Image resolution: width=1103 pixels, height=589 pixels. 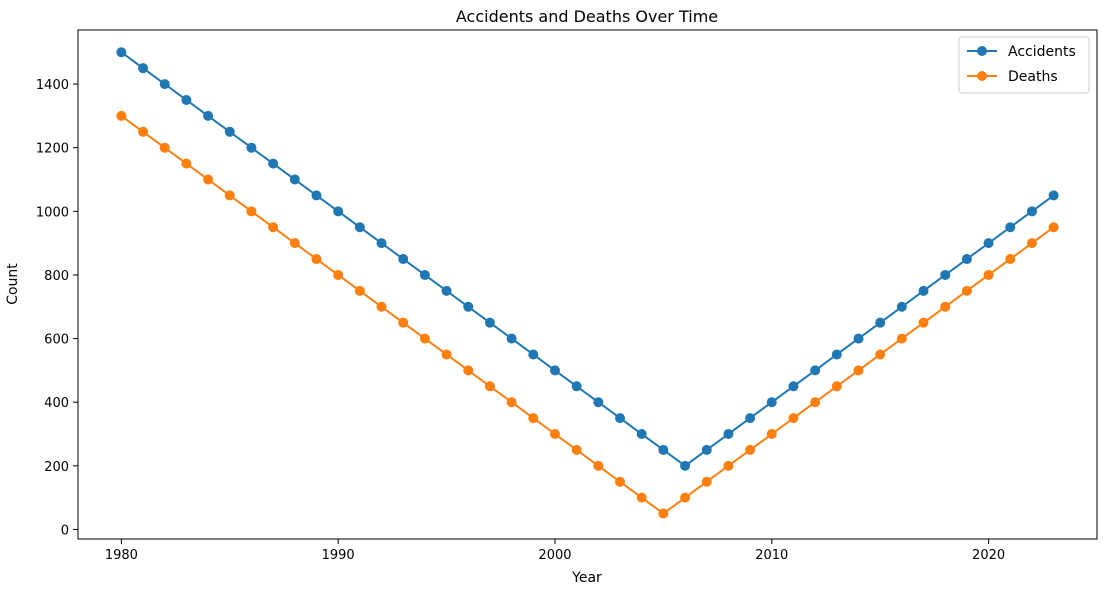 What do you see at coordinates (982, 76) in the screenshot?
I see `legend-deaths-marker` at bounding box center [982, 76].